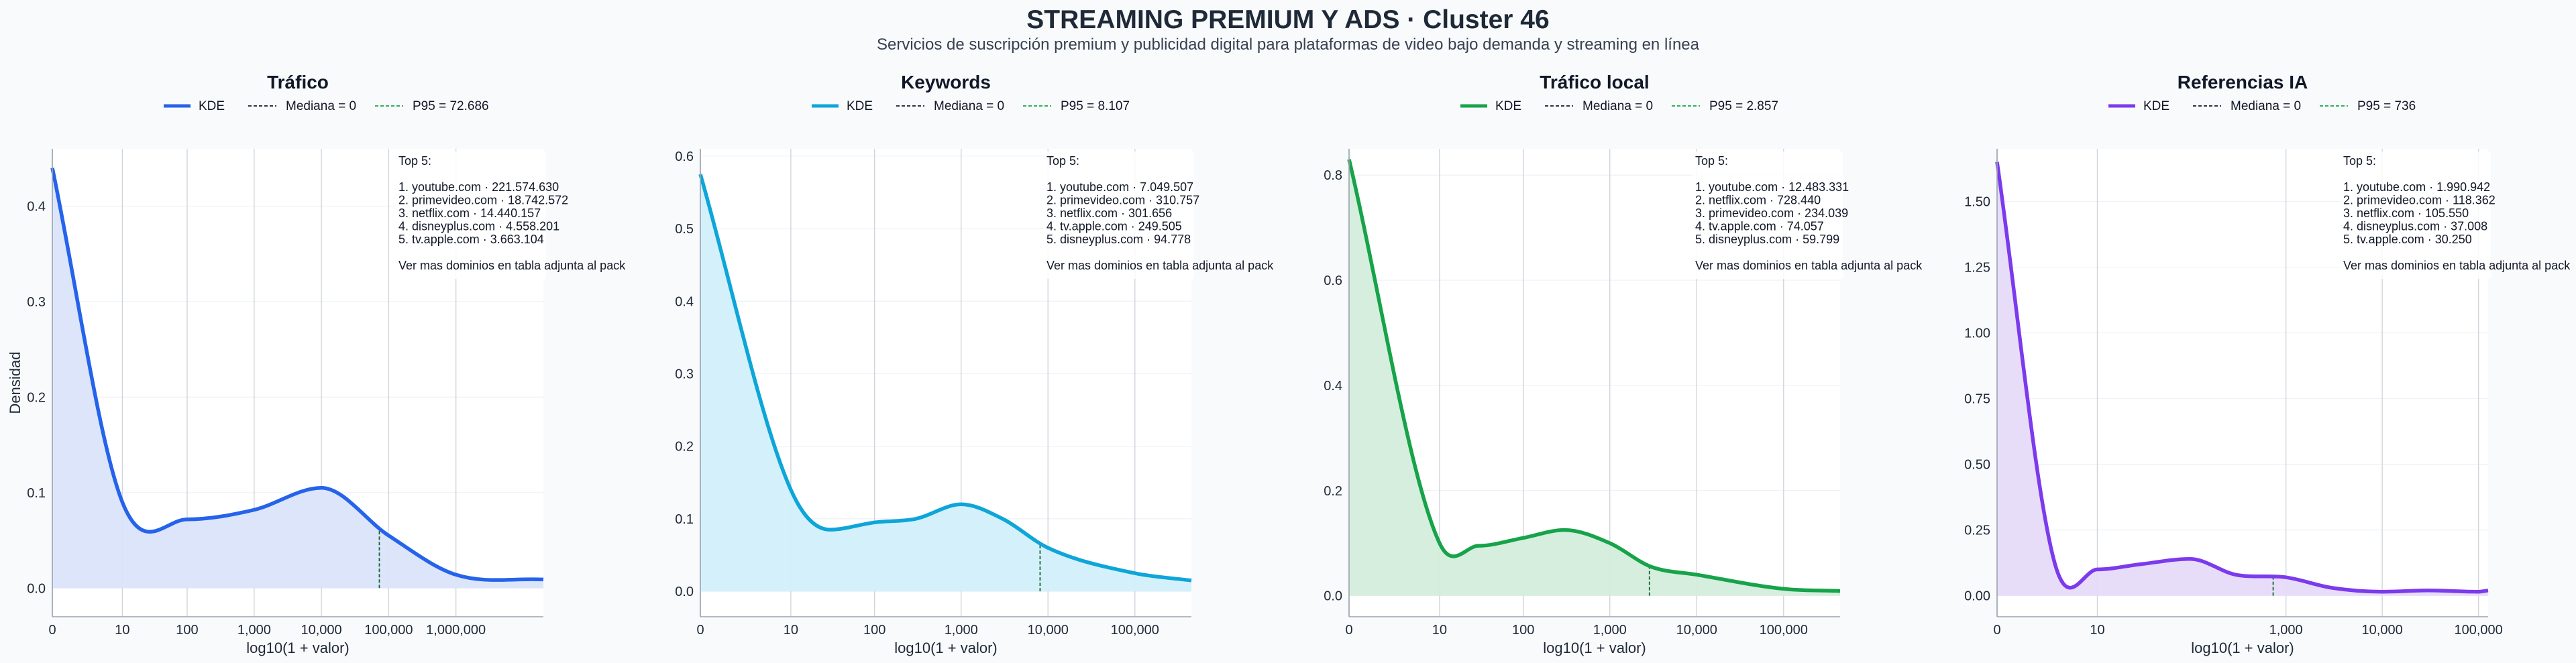 This screenshot has width=2576, height=663. What do you see at coordinates (456, 630) in the screenshot?
I see `x-tick-label: 1,000,000` at bounding box center [456, 630].